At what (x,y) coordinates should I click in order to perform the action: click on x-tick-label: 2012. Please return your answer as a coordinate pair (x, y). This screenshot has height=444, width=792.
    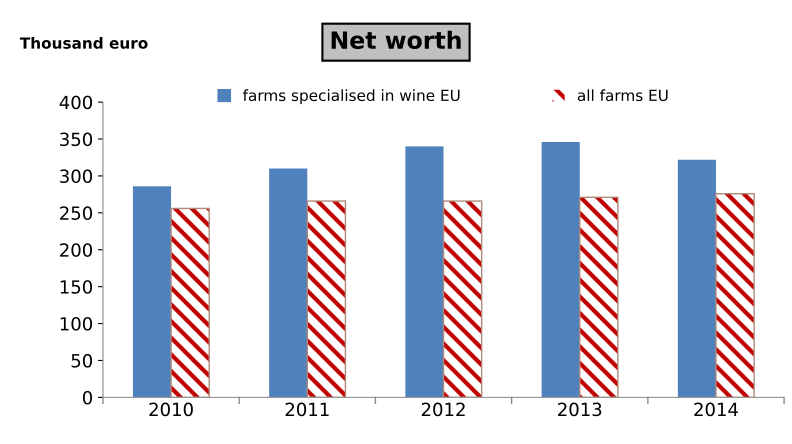
    Looking at the image, I should click on (443, 409).